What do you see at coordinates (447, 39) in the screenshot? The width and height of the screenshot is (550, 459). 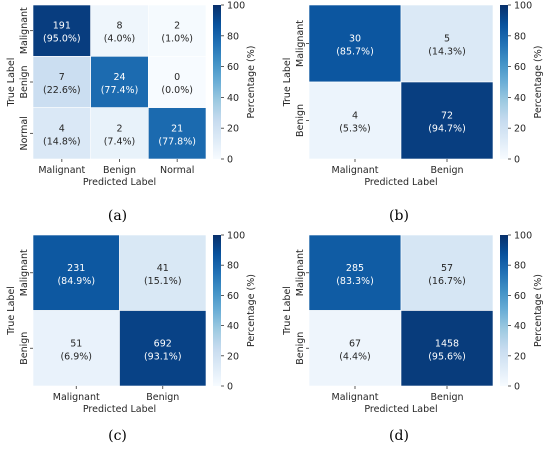 I see `cell-count-label: 5` at bounding box center [447, 39].